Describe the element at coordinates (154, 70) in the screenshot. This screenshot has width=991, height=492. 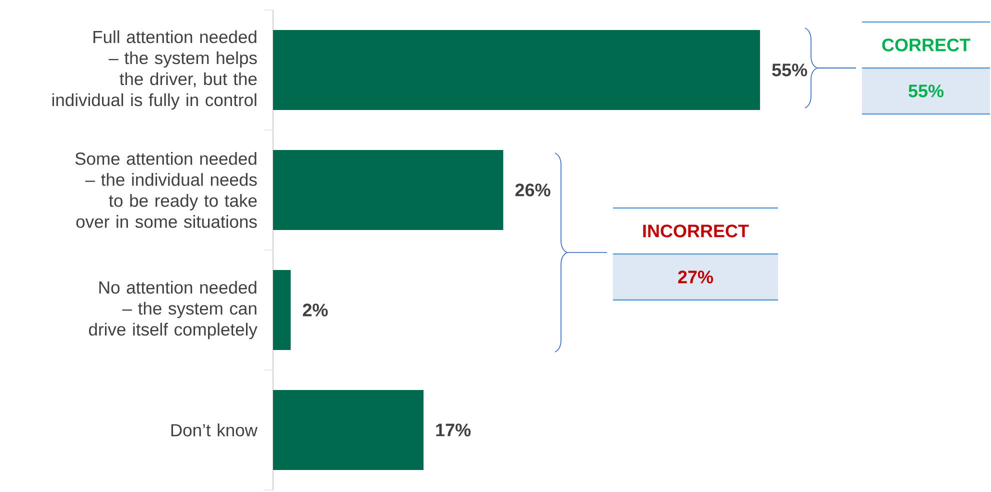
I see `y-tick-label: Full attention needed – the system helps the driver, but the individual is fully in control` at that location.